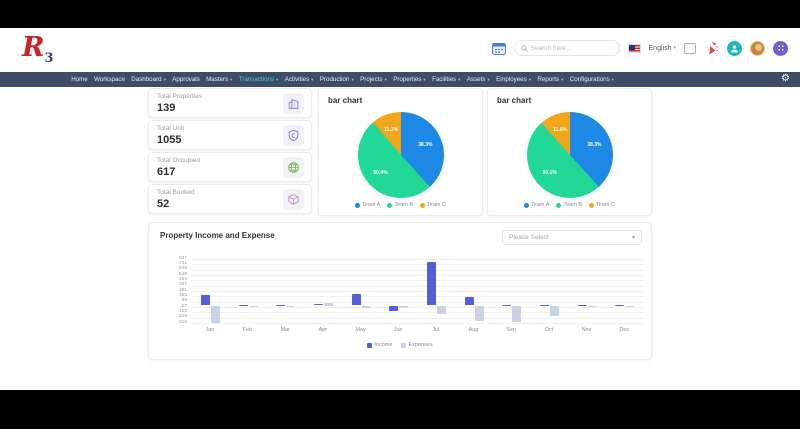  I want to click on nav-item-approvals: Approvals, so click(186, 79).